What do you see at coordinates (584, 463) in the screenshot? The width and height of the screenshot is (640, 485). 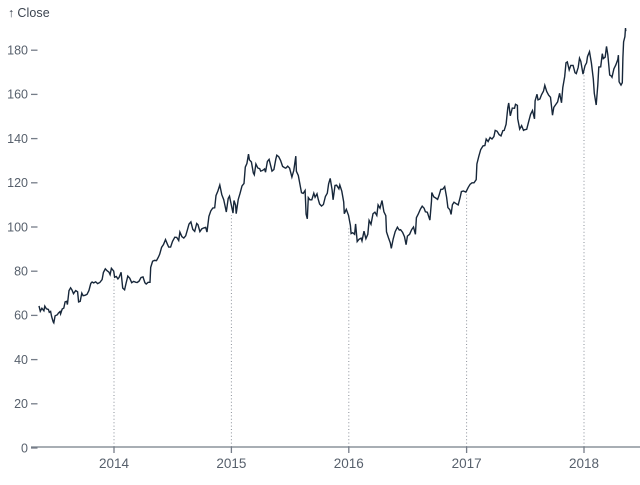 I see `x-tick-label: 2018` at bounding box center [584, 463].